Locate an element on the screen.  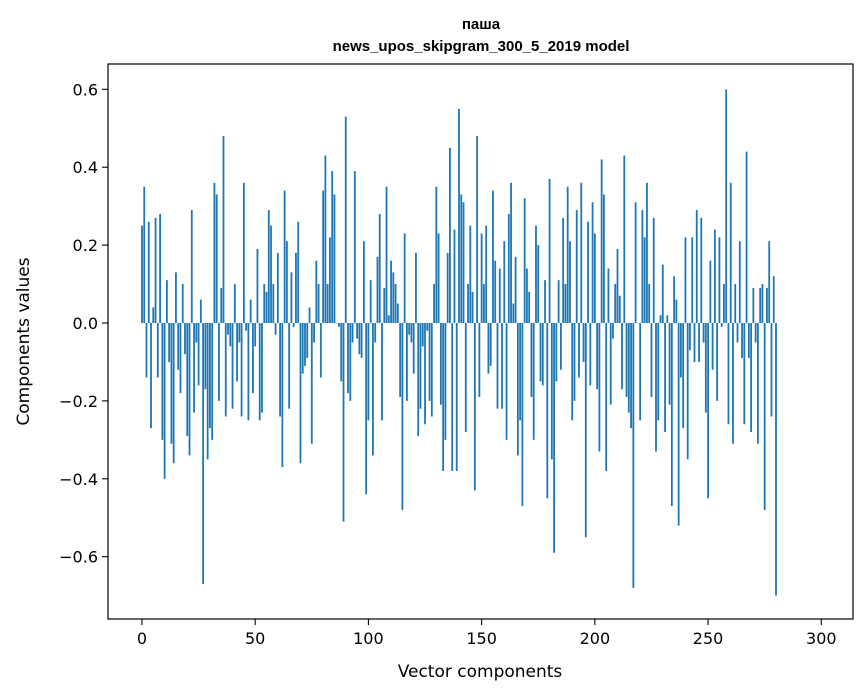
y-tick-label: 0.0 is located at coordinates (85, 323).